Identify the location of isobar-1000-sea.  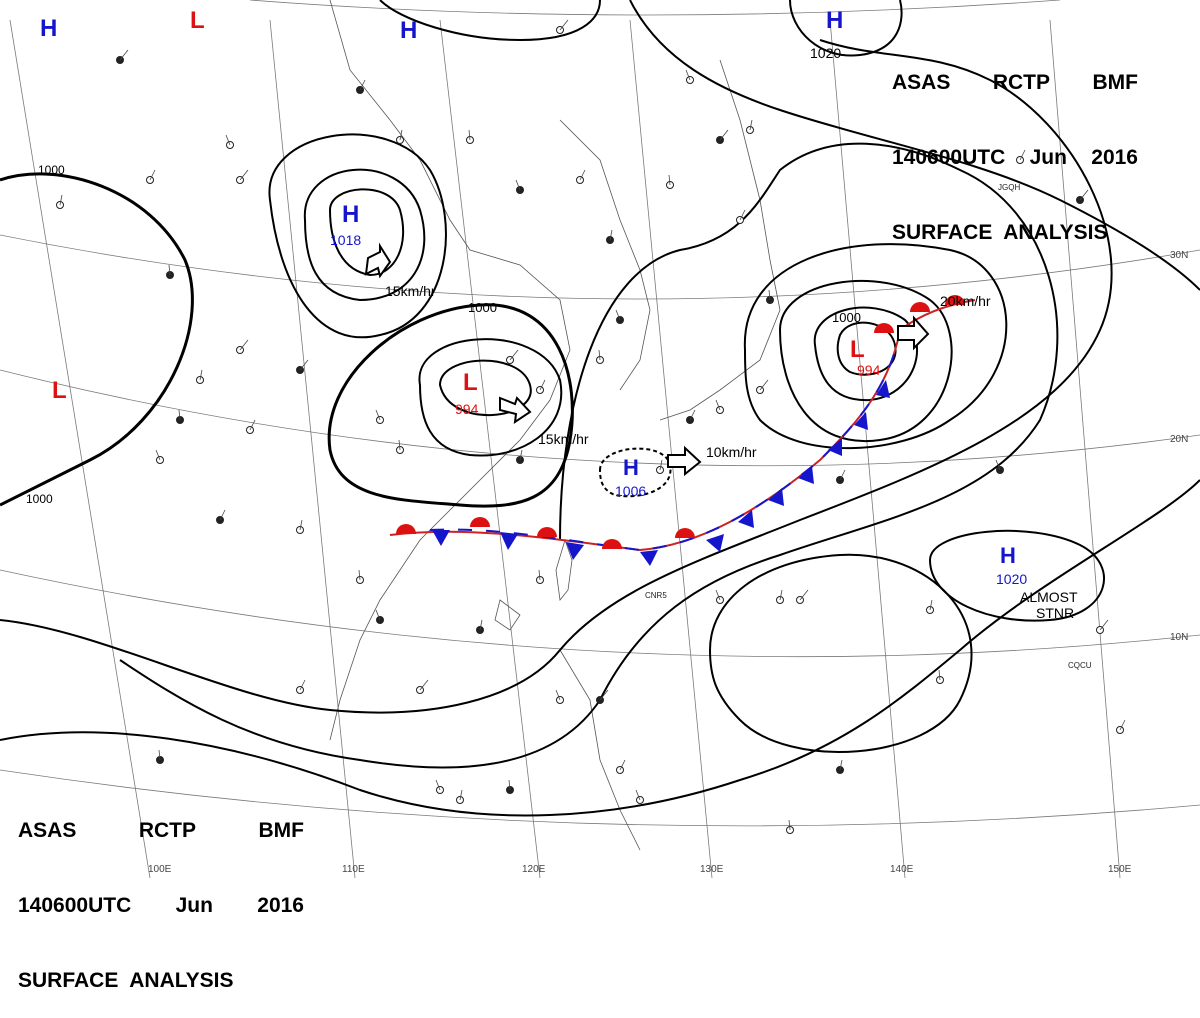
(450, 405).